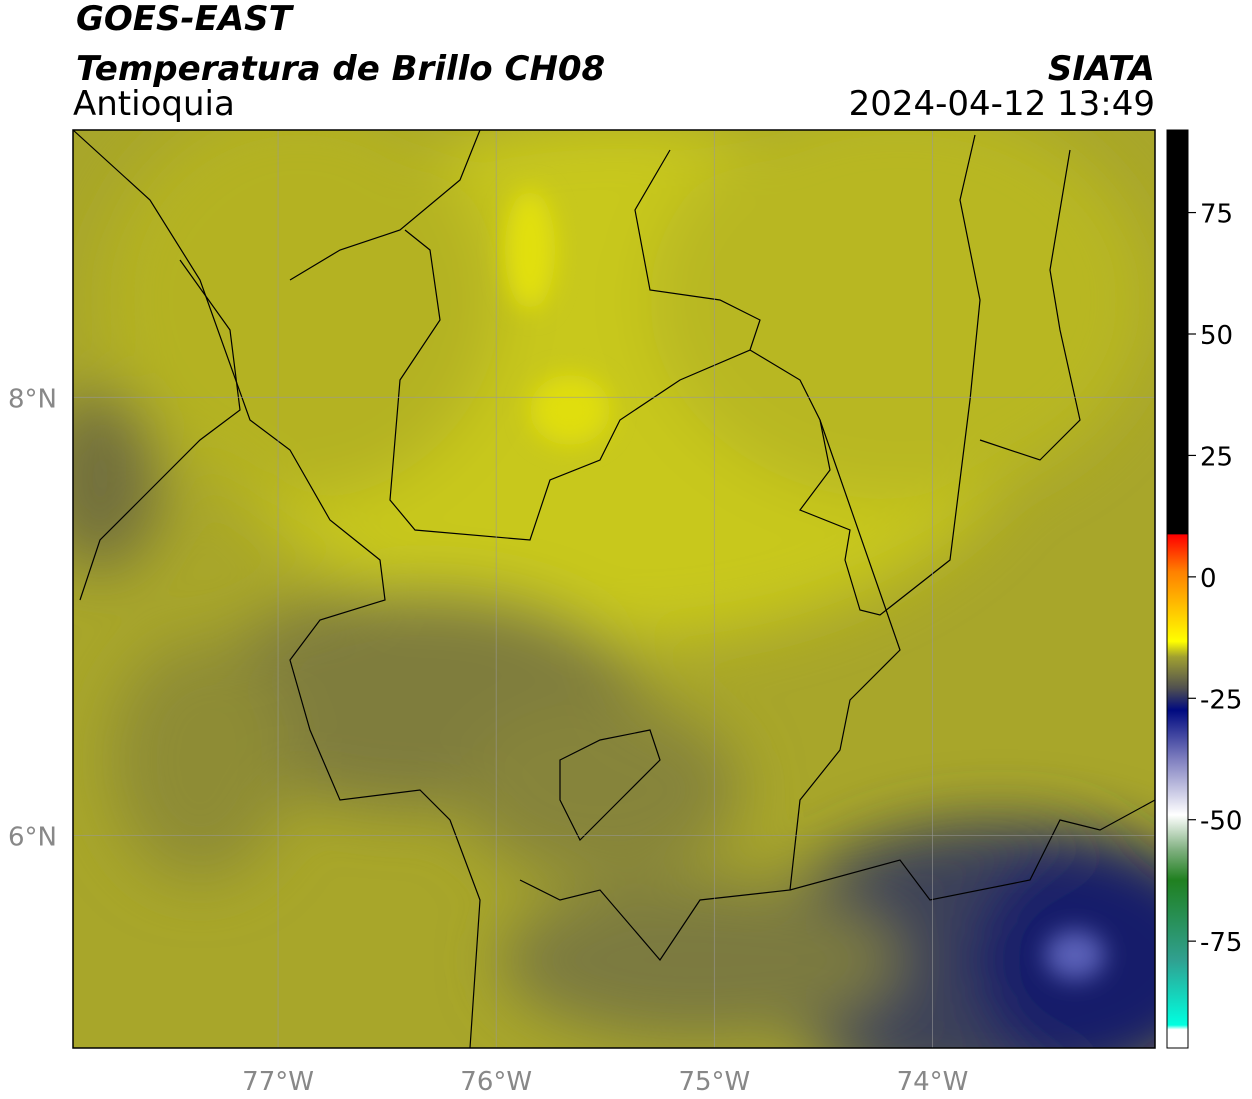 Image resolution: width=1252 pixels, height=1099 pixels. What do you see at coordinates (154, 104) in the screenshot?
I see `region: Antioquia` at bounding box center [154, 104].